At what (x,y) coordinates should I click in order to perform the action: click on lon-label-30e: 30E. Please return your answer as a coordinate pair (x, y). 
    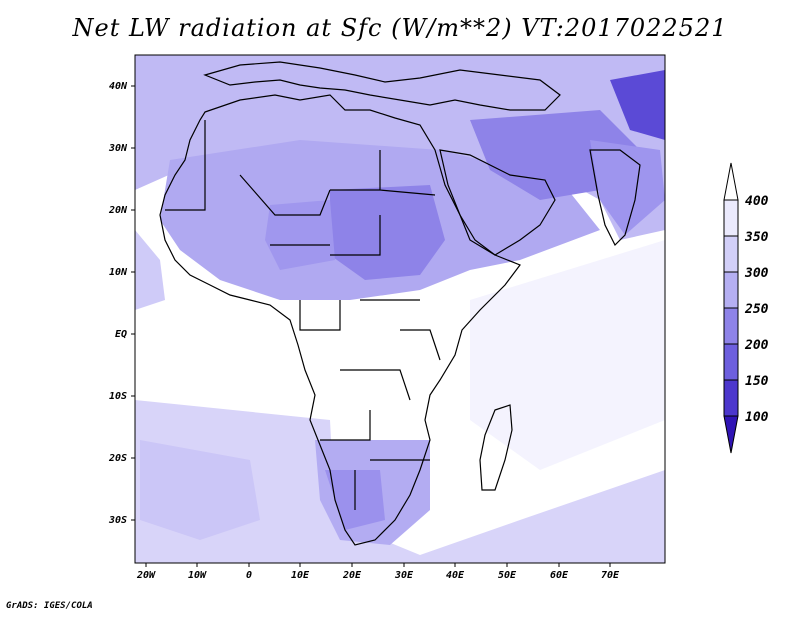
    Looking at the image, I should click on (404, 575).